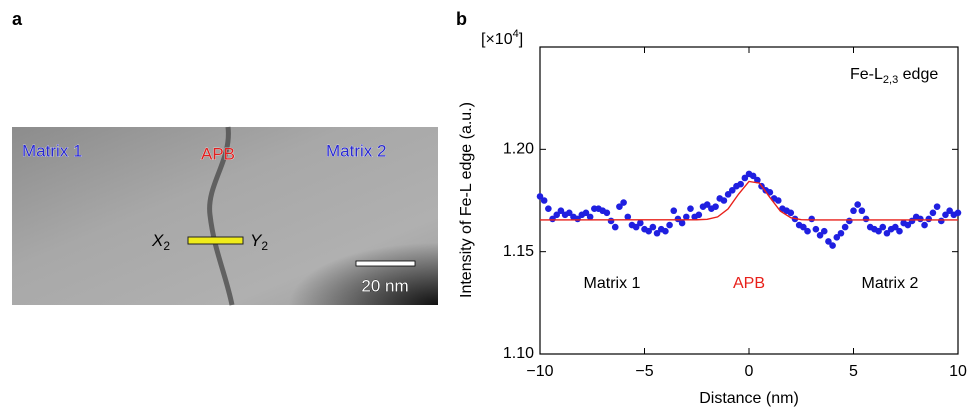  I want to click on x-tick-label: 10, so click(958, 371).